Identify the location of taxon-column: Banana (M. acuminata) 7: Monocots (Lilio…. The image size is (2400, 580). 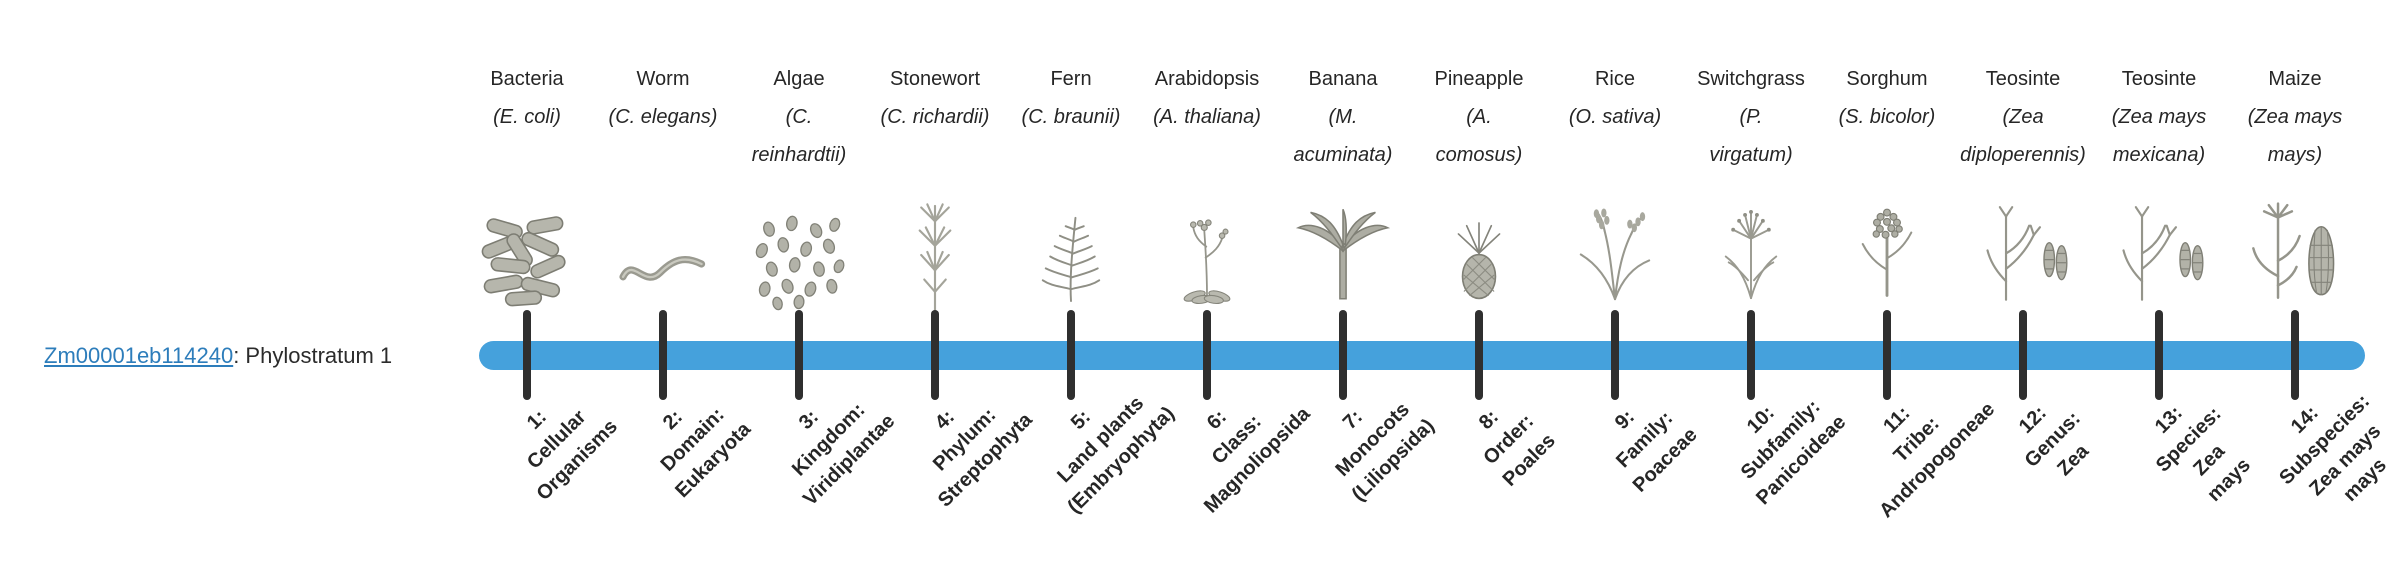
(1357, 290).